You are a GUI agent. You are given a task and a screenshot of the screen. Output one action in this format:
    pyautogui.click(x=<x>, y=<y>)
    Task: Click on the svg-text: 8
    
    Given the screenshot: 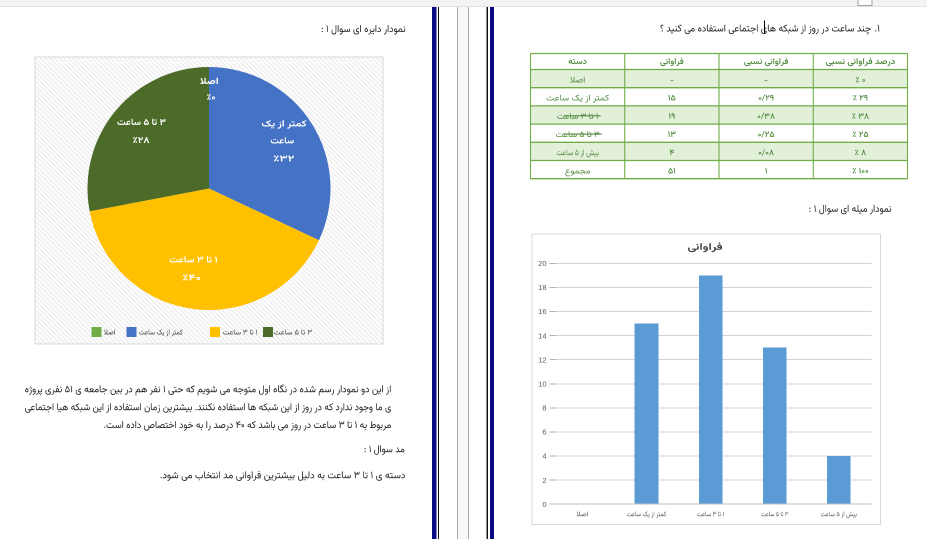 What is the action you would take?
    pyautogui.click(x=544, y=408)
    